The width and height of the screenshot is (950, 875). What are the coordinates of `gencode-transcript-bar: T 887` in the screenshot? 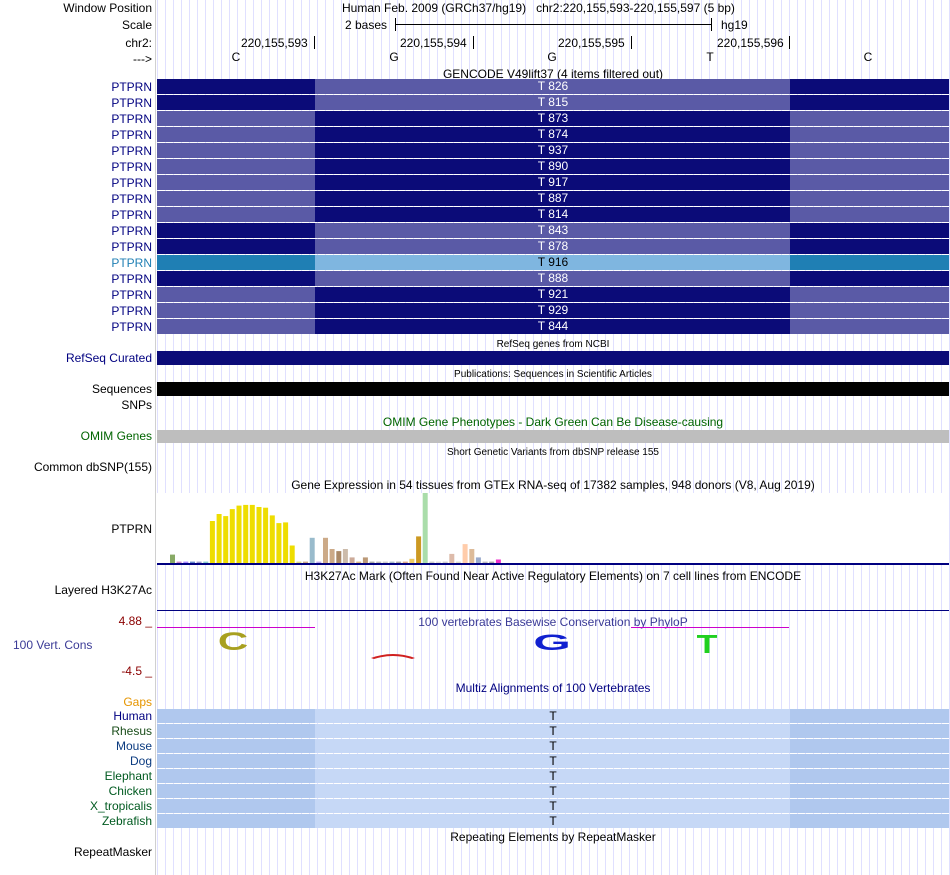 It's located at (553, 198).